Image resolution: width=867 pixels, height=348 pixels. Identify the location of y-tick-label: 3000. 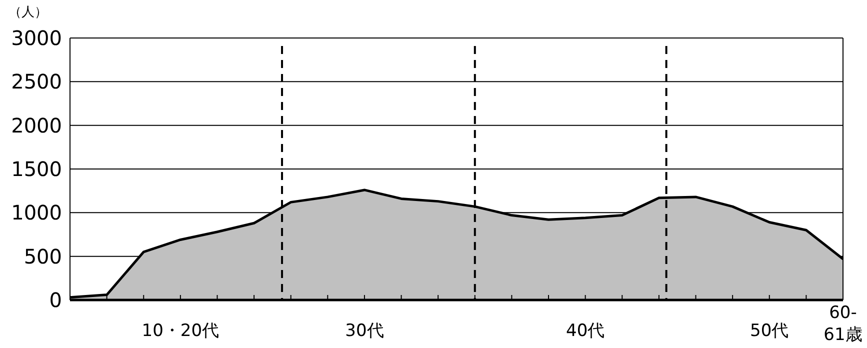
(36, 38).